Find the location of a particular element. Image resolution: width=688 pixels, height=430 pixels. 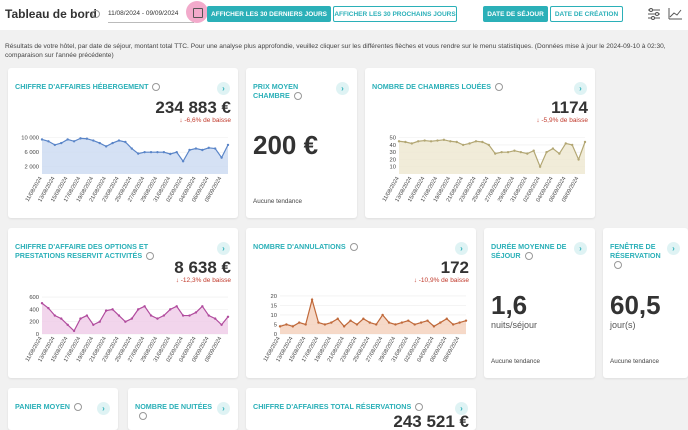

creation-date-toggle: DATE DE CRÉATION is located at coordinates (586, 14).